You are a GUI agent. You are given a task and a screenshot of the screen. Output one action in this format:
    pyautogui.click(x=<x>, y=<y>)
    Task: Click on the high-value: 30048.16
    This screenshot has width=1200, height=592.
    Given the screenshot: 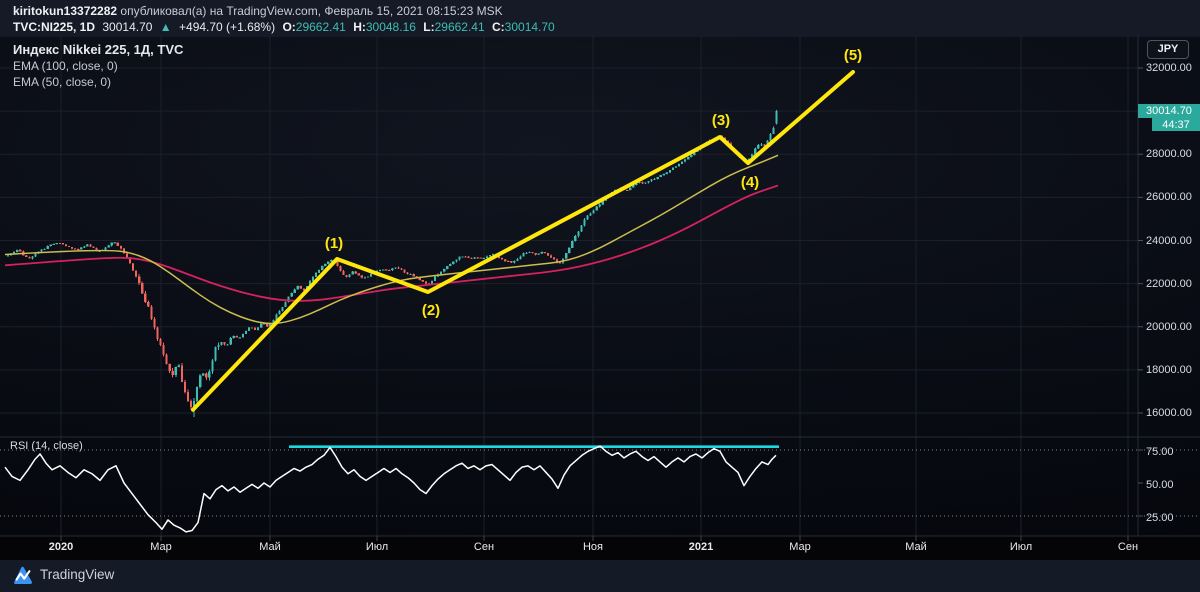 What is the action you would take?
    pyautogui.click(x=390, y=27)
    